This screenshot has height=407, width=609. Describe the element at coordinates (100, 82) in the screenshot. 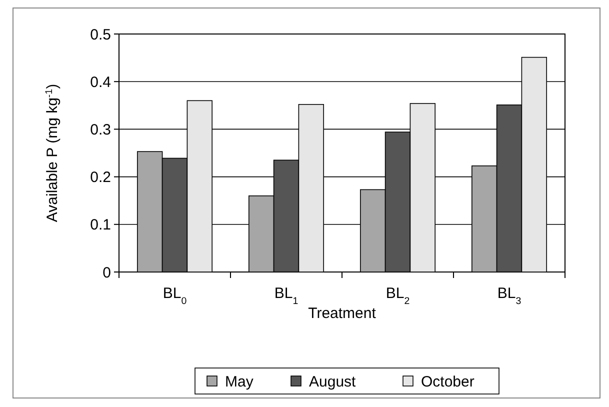

I see `y-tick-label: 0.4` at that location.